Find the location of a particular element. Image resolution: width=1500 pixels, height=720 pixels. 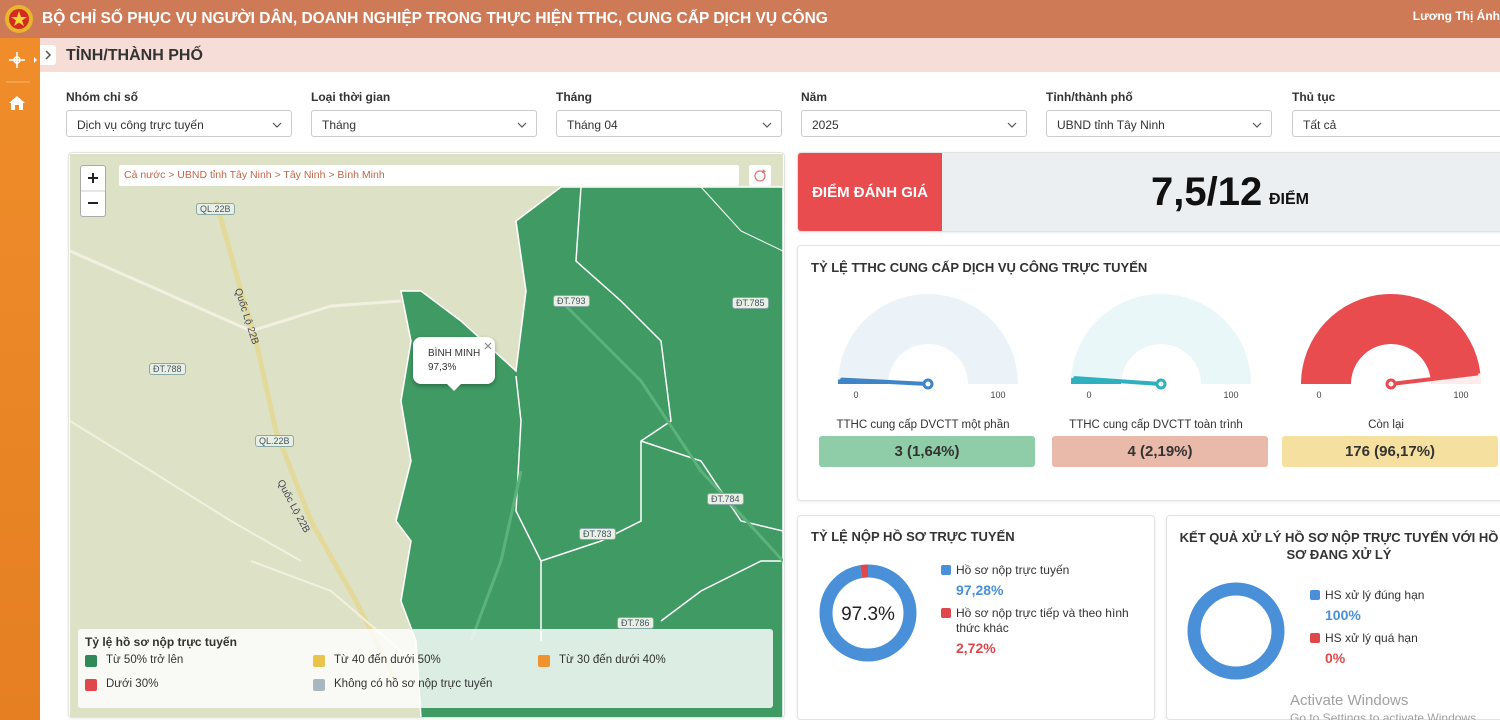

legend-label: HS xử lý đúng hạn is located at coordinates (1375, 595).